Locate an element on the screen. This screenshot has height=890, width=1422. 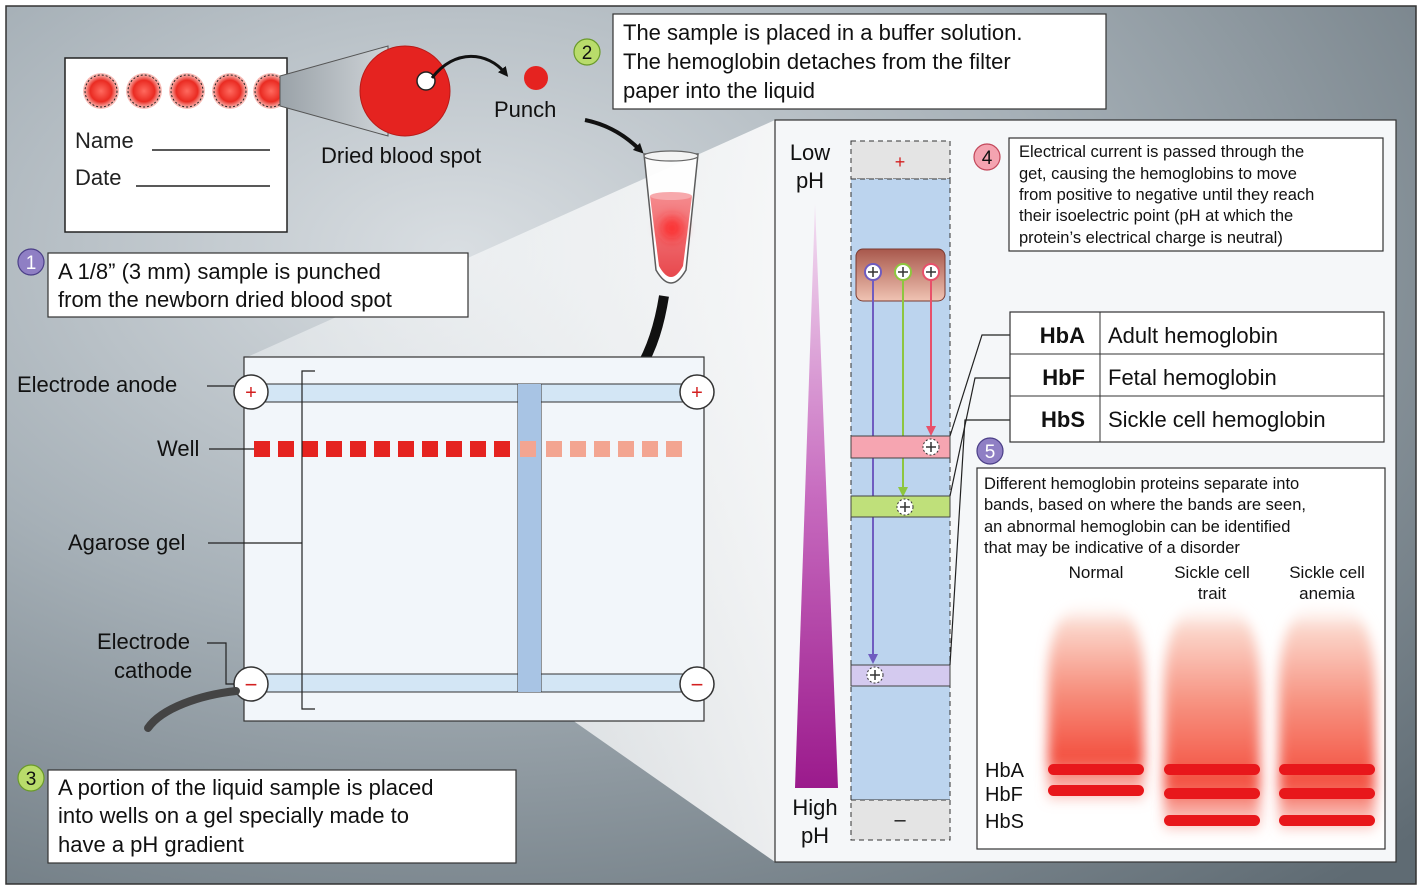
to-tube-arrow is located at coordinates (614, 136).